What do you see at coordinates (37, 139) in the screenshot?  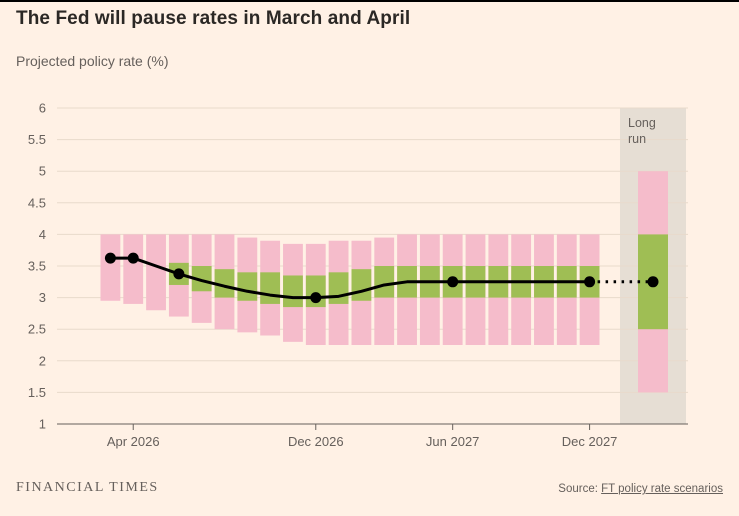 I see `y-tick-label: 5.5` at bounding box center [37, 139].